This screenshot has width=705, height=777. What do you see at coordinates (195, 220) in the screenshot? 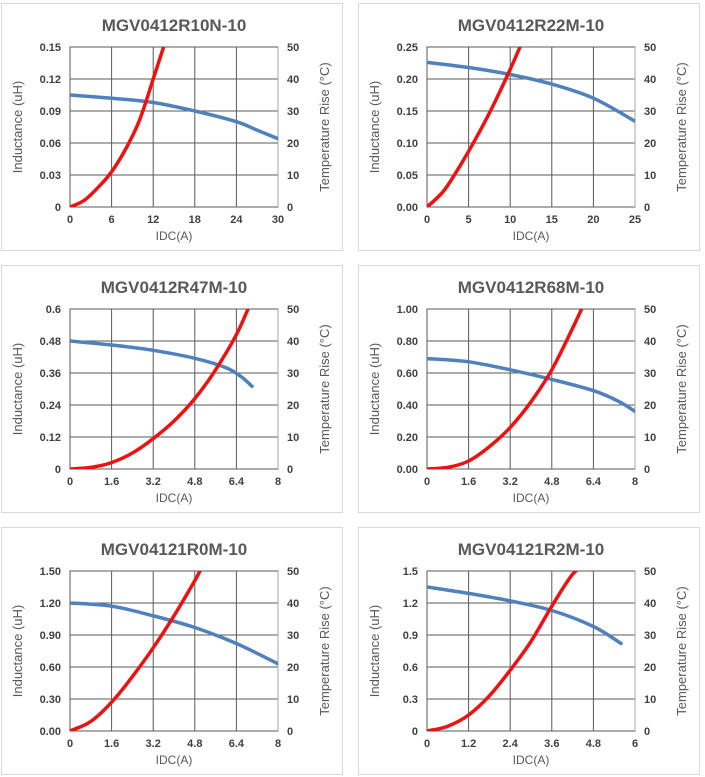
I see `x-tick-label: 18` at bounding box center [195, 220].